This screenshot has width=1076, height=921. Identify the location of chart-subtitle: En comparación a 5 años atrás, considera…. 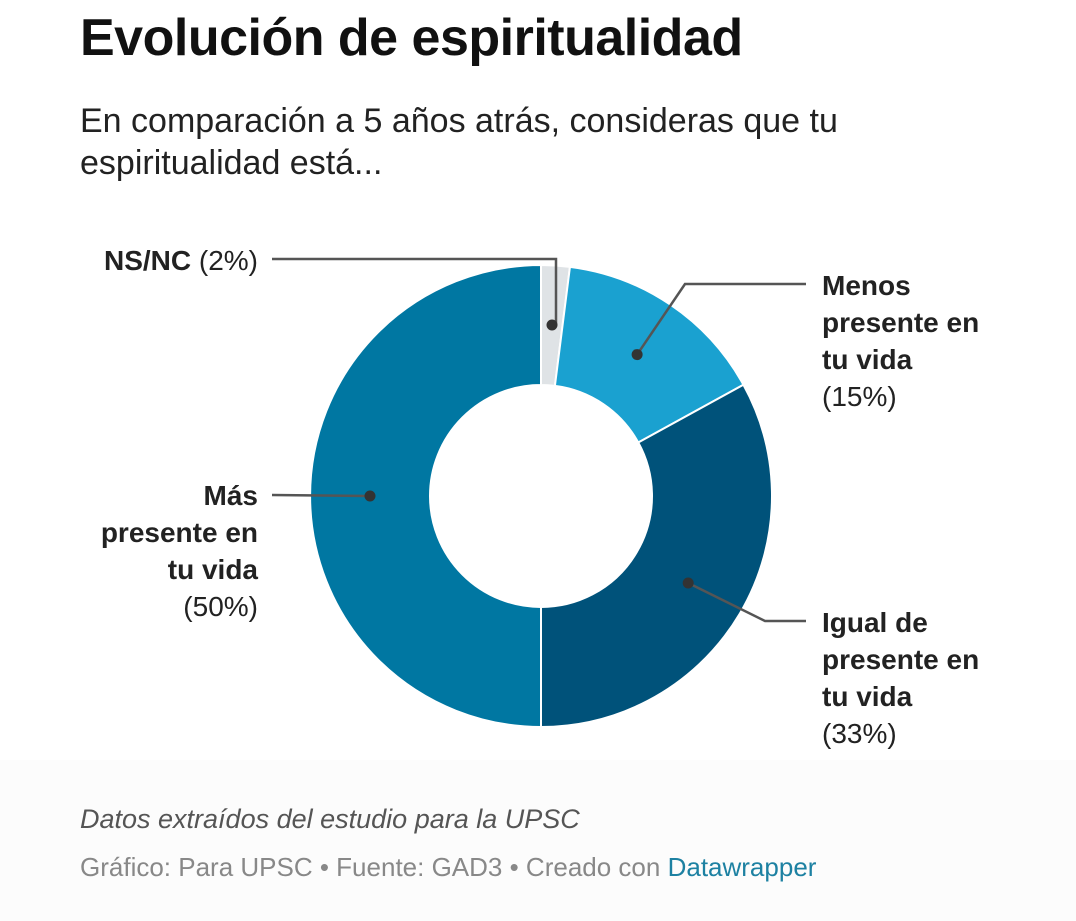
(459, 142).